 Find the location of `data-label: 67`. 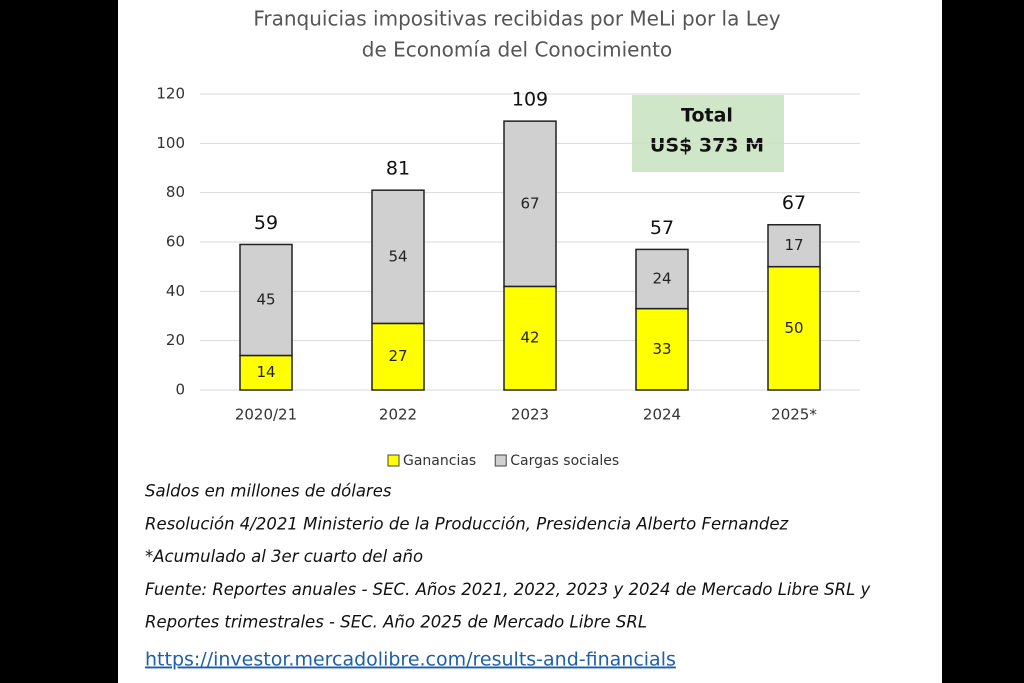

data-label: 67 is located at coordinates (529, 203).